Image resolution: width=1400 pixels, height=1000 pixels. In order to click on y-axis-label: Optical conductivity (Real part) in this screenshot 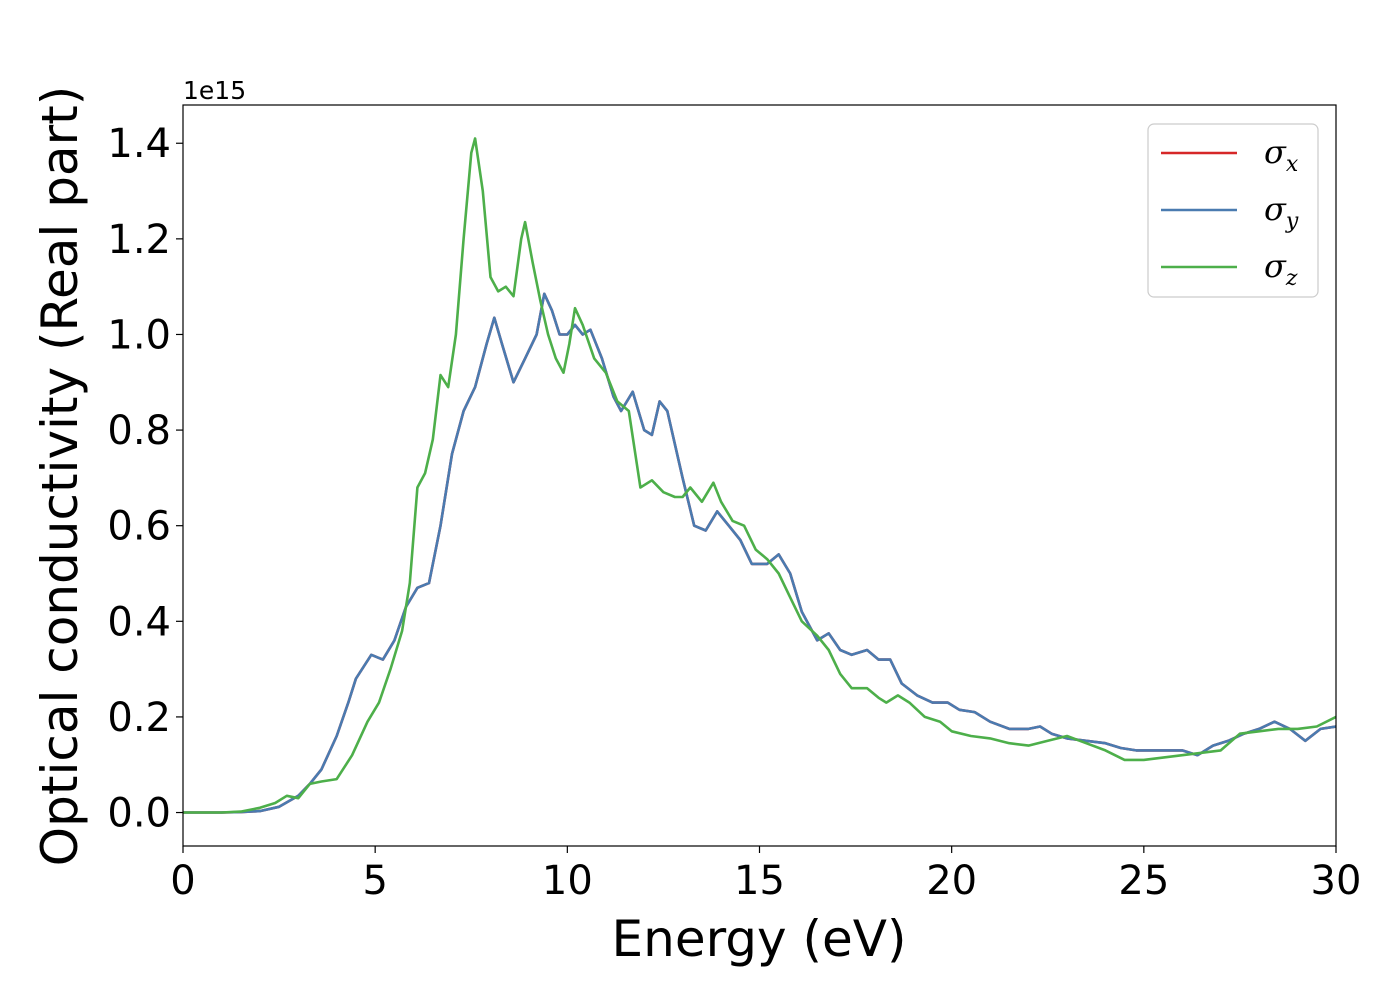, I will do `click(60, 476)`.